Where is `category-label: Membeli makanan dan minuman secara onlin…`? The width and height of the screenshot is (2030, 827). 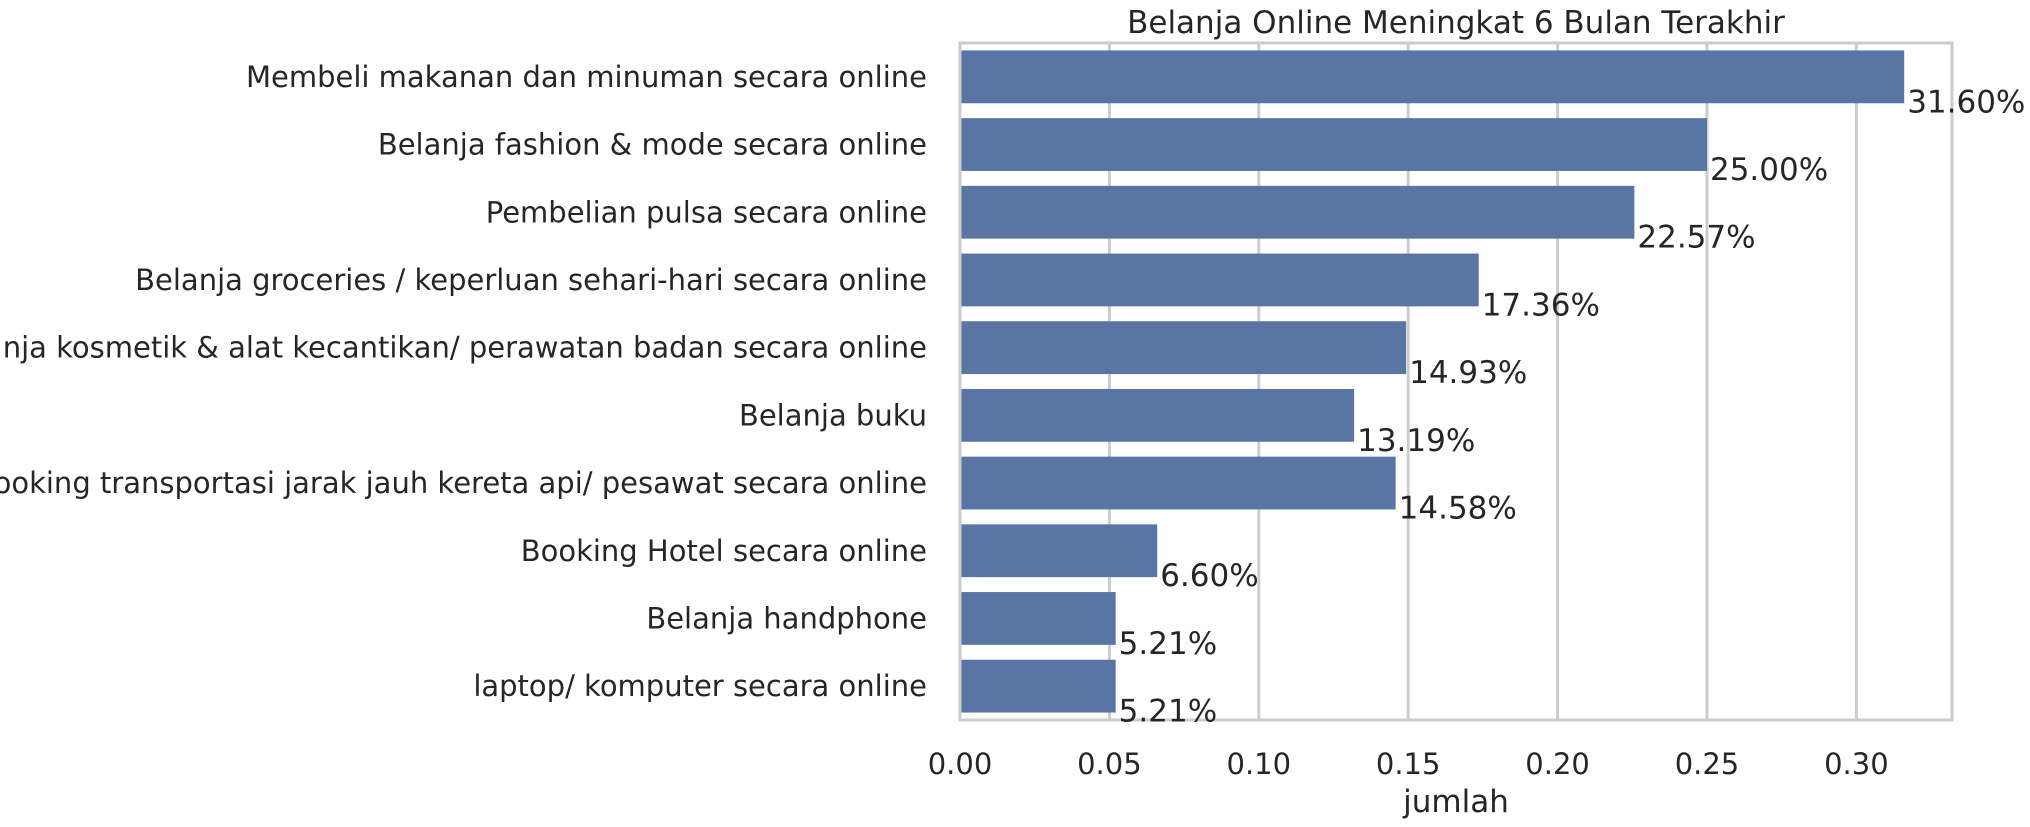
category-label: Membeli makanan dan minuman secara onlin… is located at coordinates (586, 77).